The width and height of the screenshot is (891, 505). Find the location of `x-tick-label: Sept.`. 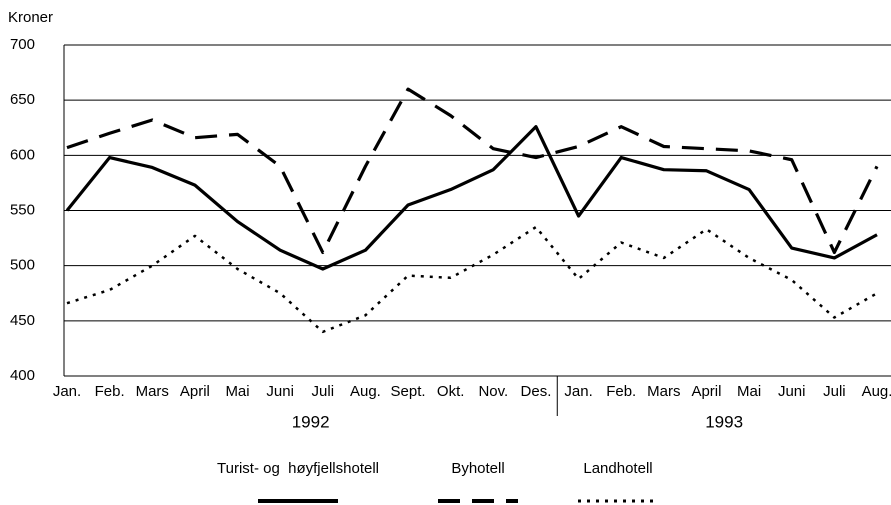

x-tick-label: Sept. is located at coordinates (408, 391).